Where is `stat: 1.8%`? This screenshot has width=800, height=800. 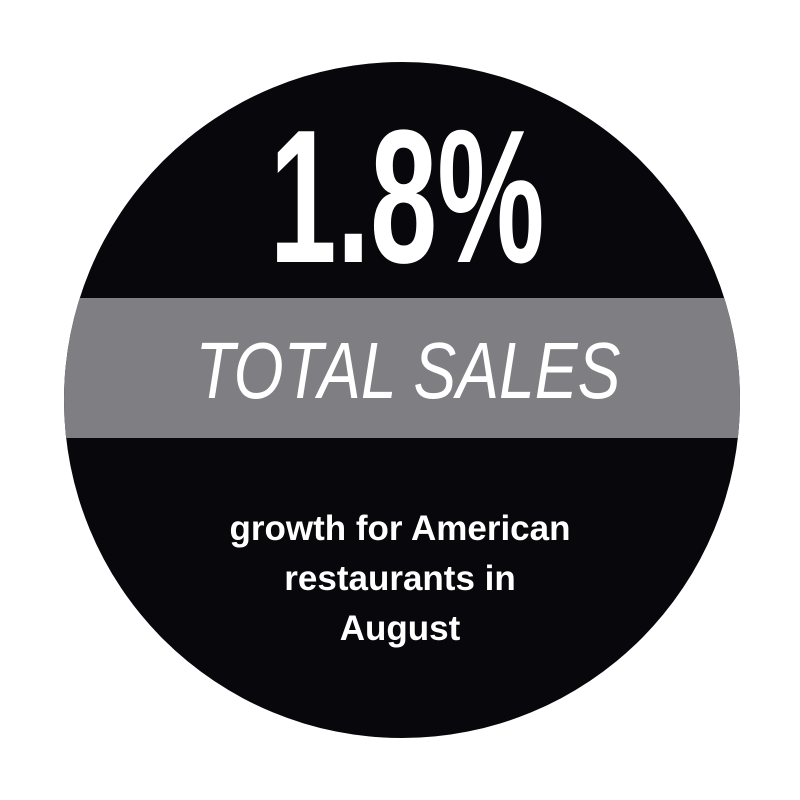 stat: 1.8% is located at coordinates (407, 197).